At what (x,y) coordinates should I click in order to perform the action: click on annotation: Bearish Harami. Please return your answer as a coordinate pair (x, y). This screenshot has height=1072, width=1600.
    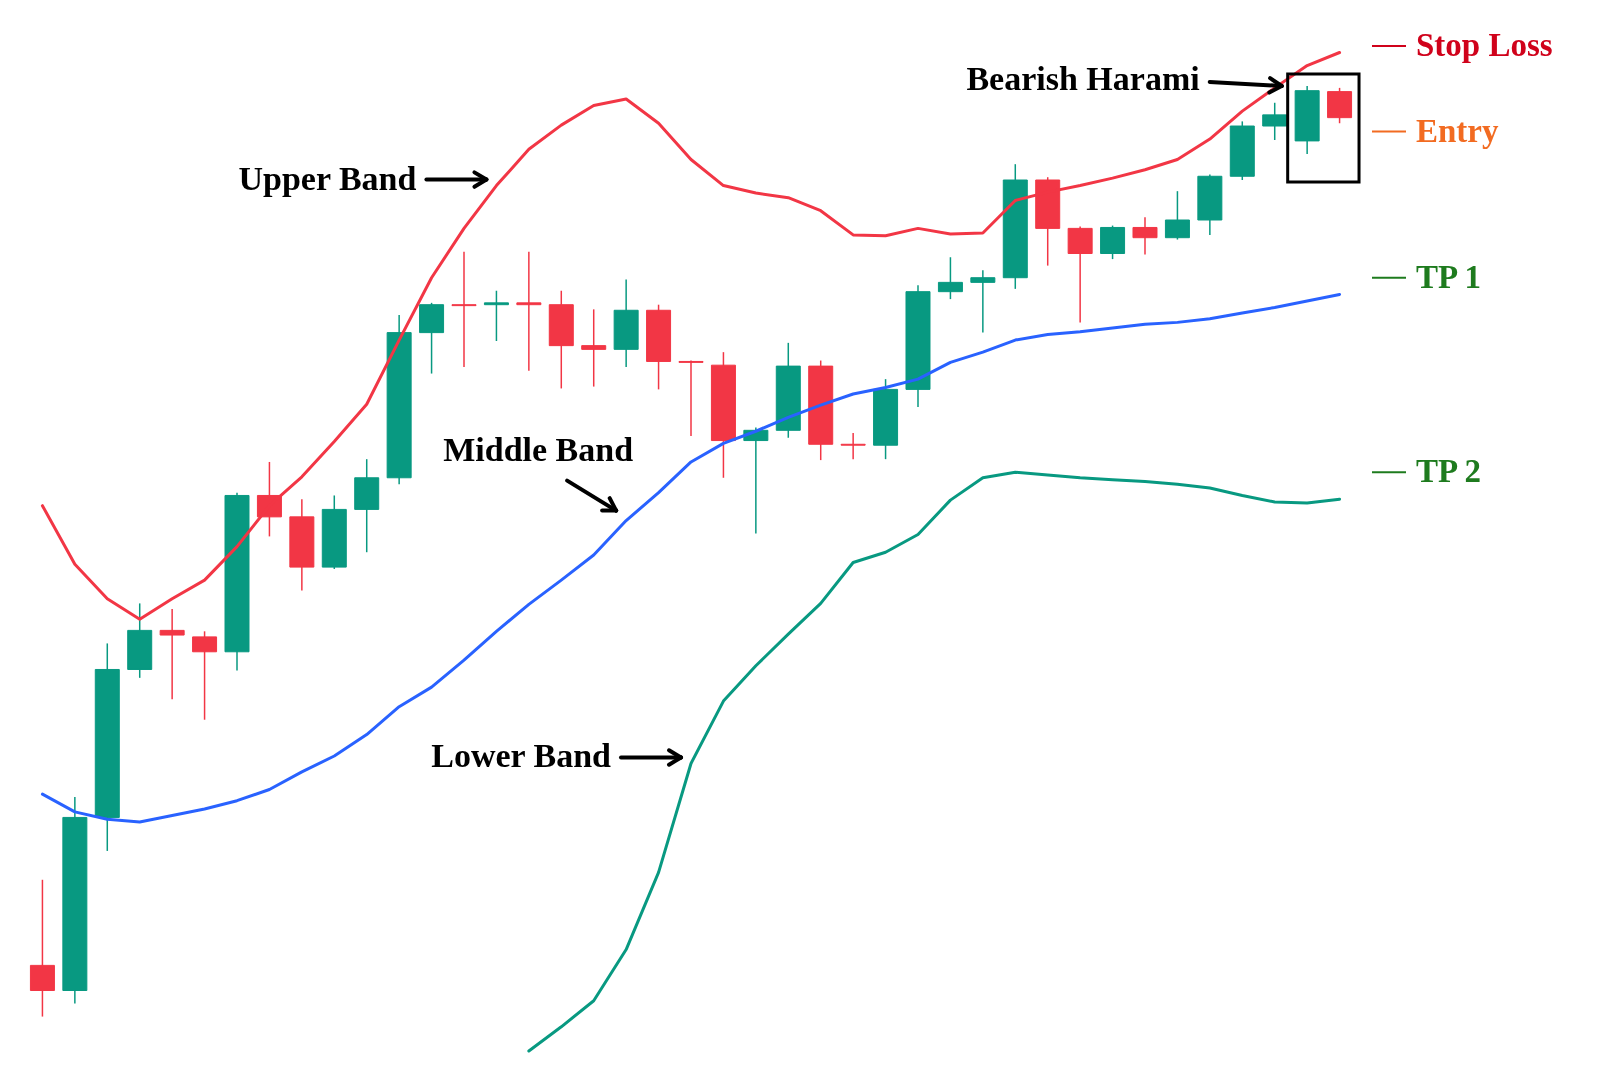
    Looking at the image, I should click on (1083, 79).